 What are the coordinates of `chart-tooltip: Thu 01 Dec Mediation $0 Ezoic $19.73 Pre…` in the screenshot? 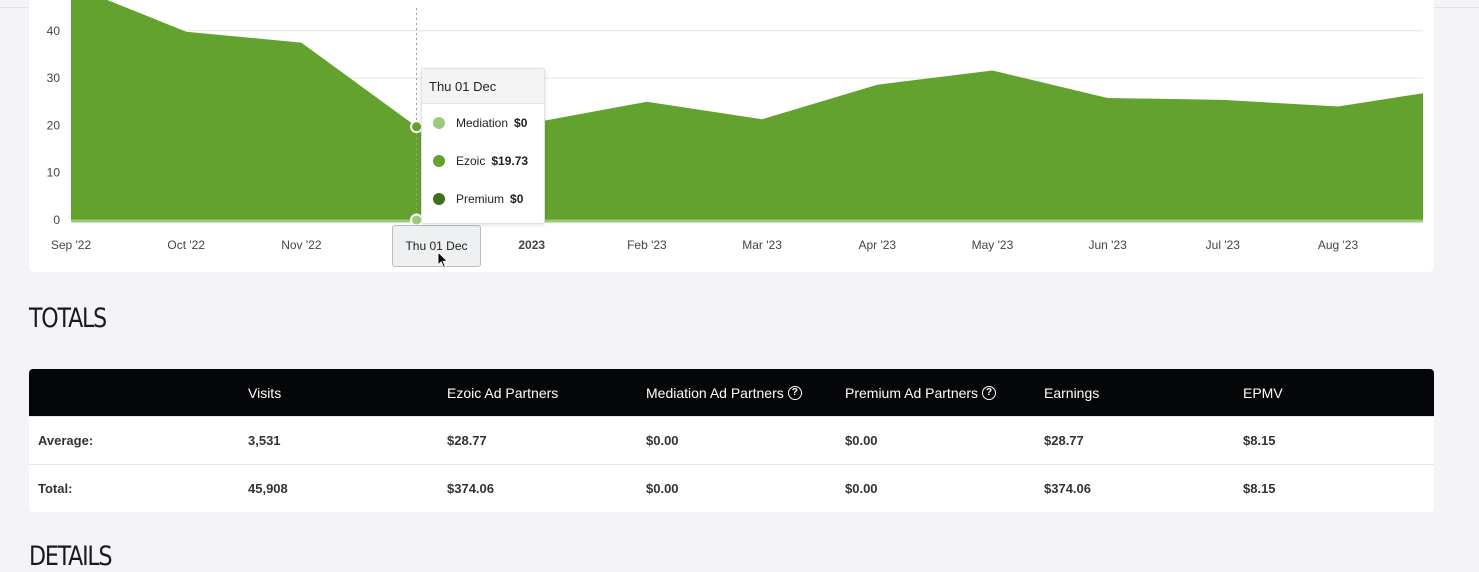 It's located at (483, 146).